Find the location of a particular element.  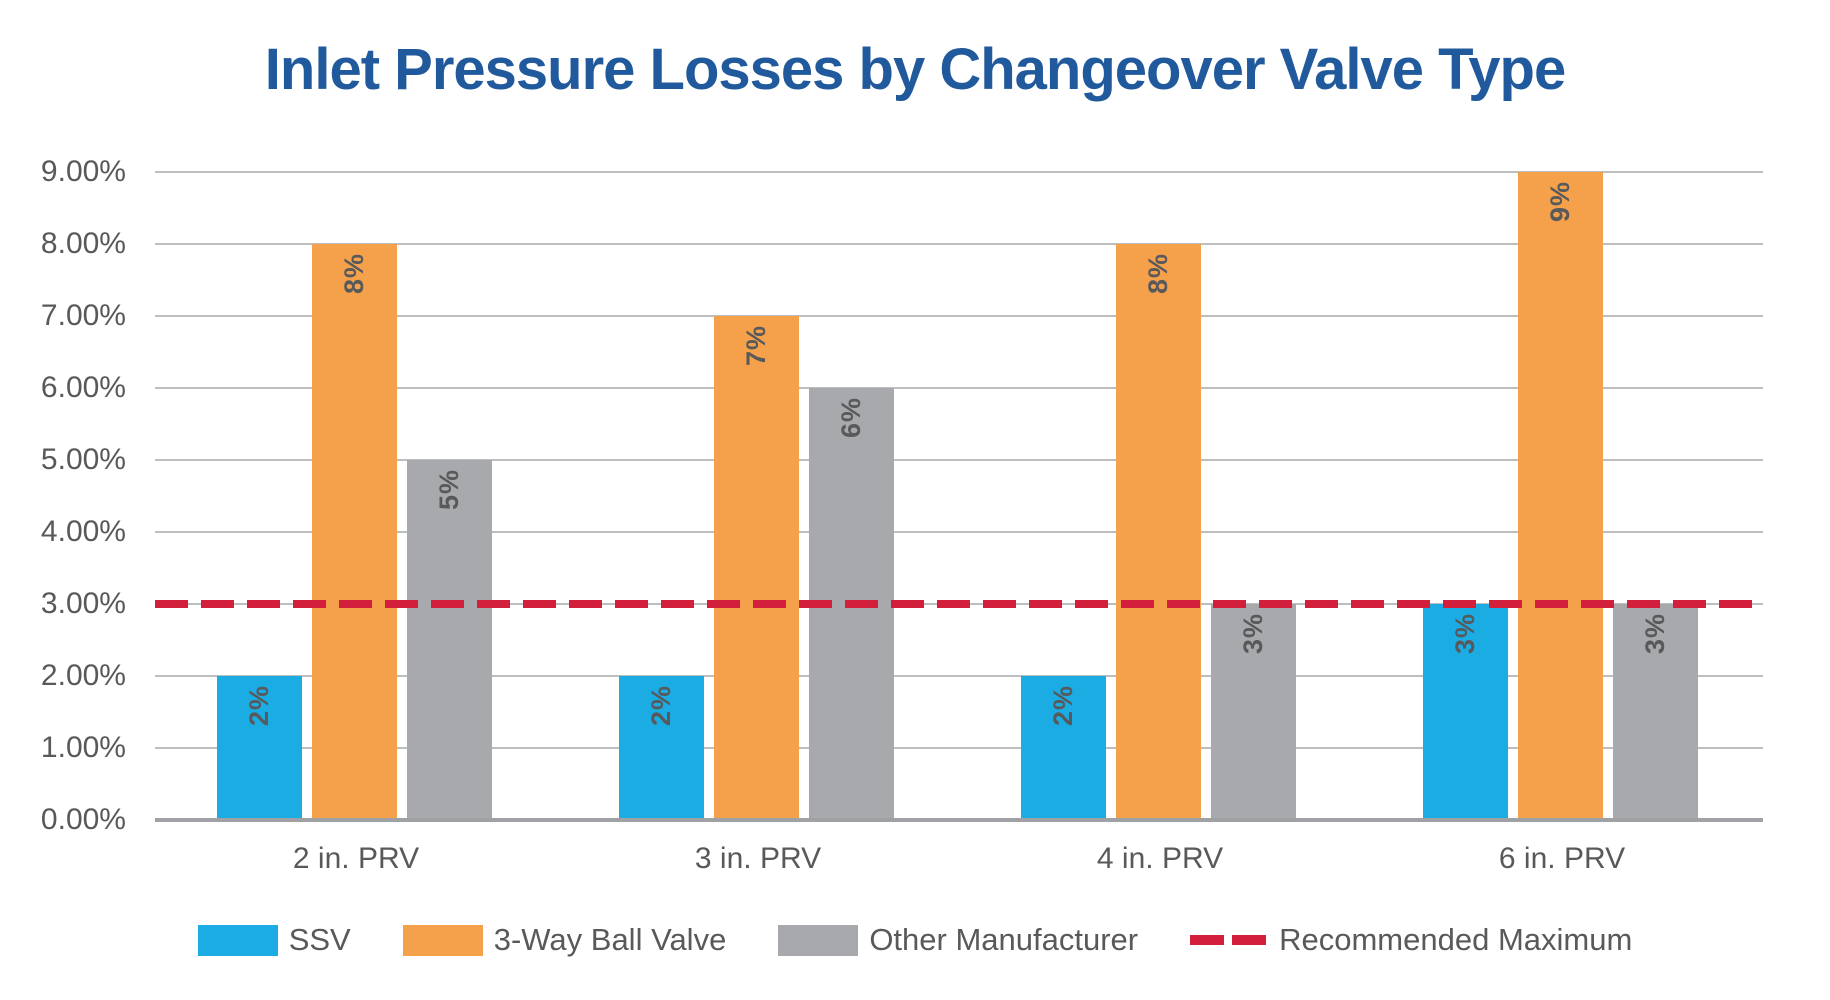

legend-item-ssv: SSV is located at coordinates (274, 940).